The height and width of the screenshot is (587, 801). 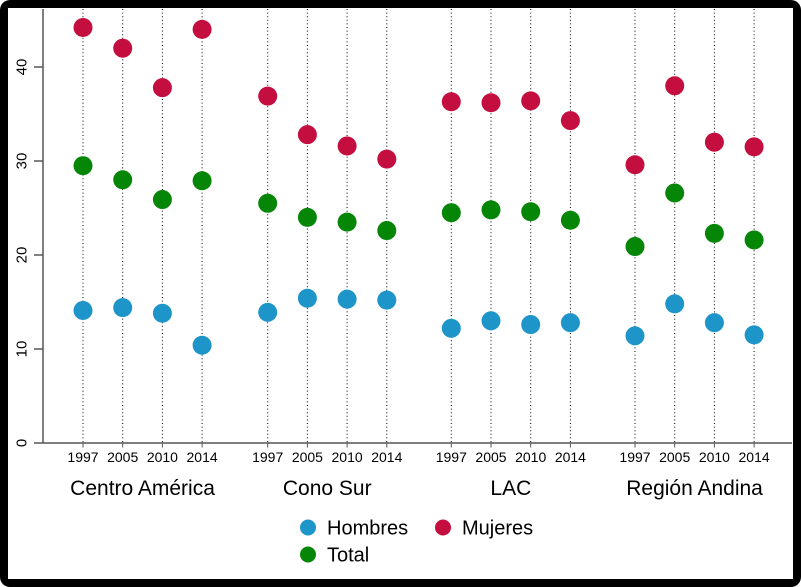 I want to click on y-tick-label: 10, so click(x=21, y=349).